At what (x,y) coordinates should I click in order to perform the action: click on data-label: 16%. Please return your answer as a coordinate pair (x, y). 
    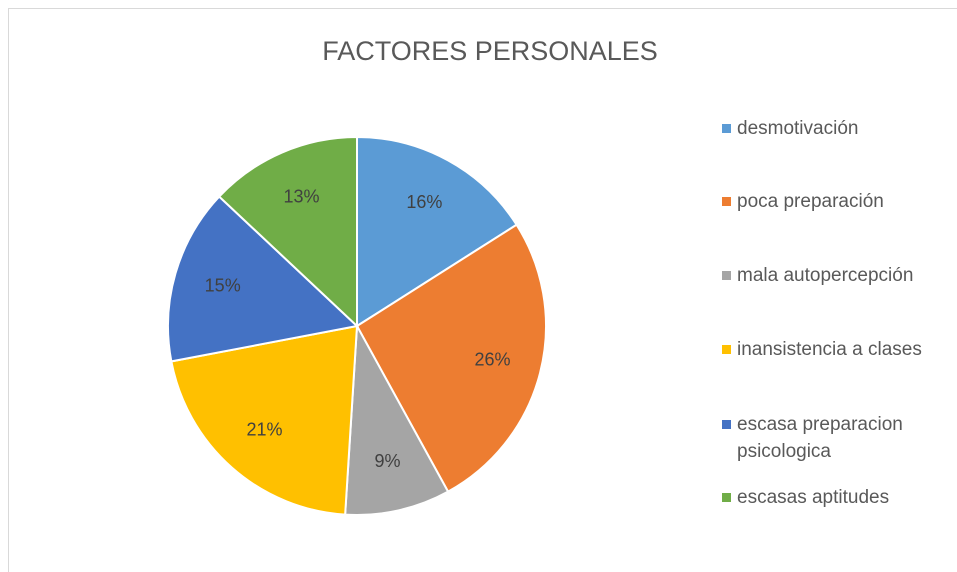
    Looking at the image, I should click on (424, 202).